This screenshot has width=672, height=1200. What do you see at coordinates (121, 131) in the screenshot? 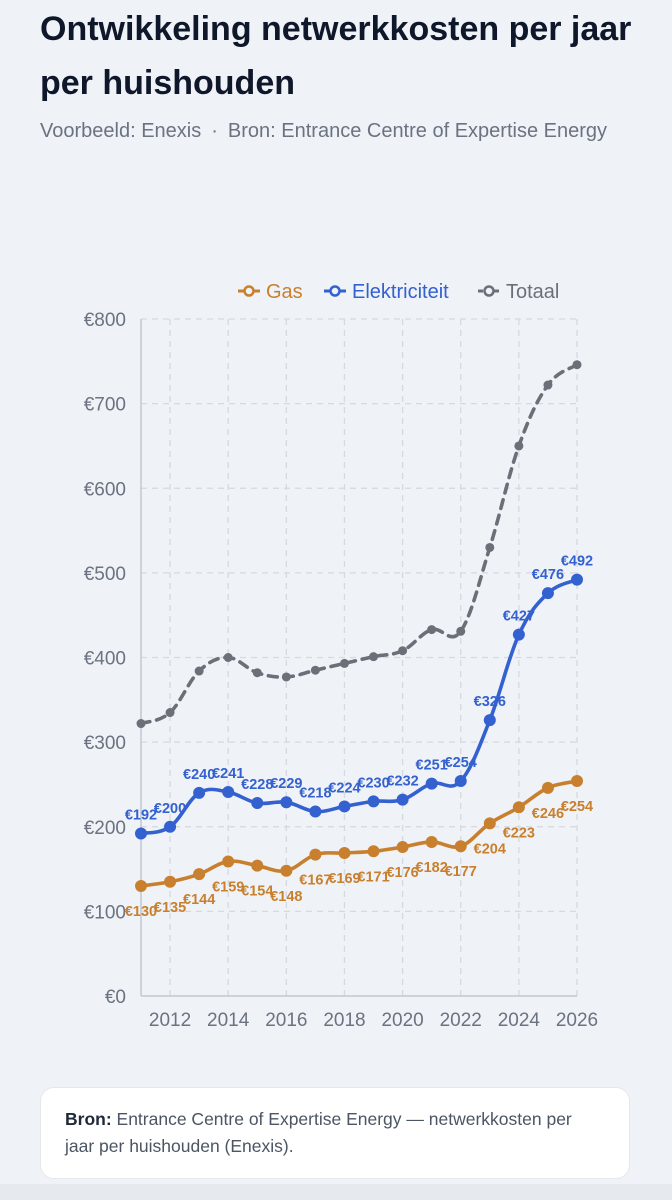
I see `subtitle-example: Voorbeeld: Enexis` at bounding box center [121, 131].